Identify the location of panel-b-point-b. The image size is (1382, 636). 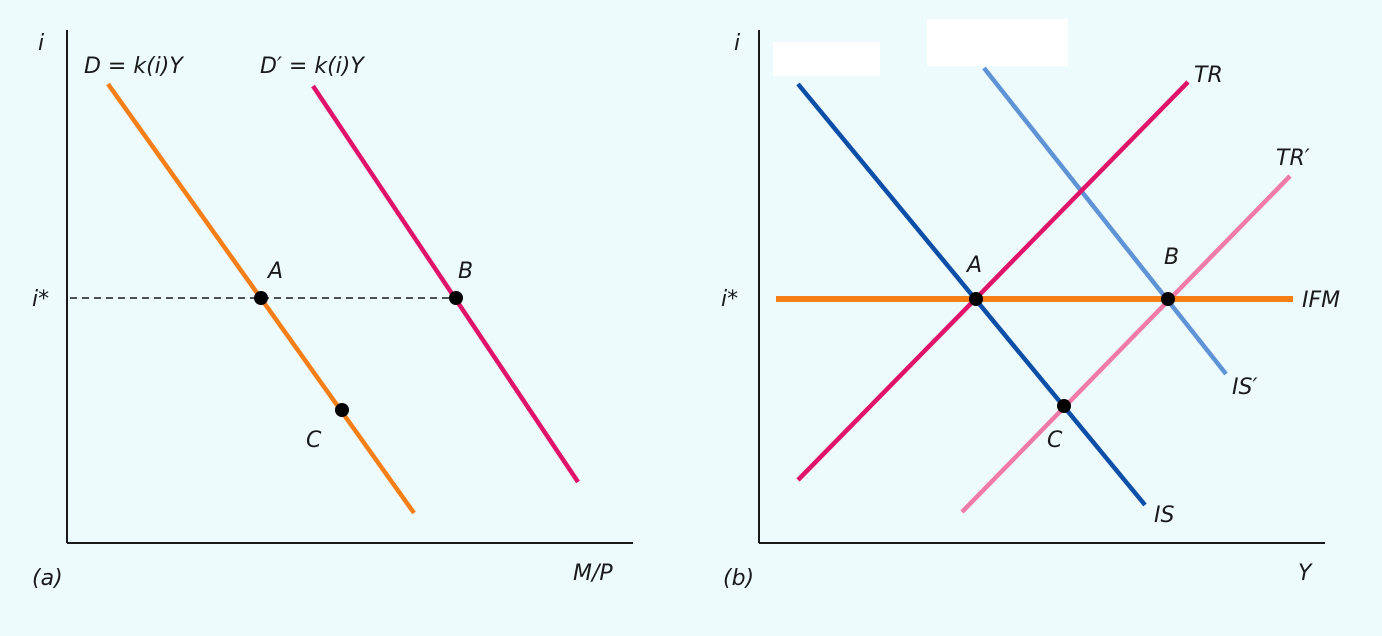
(1168, 299).